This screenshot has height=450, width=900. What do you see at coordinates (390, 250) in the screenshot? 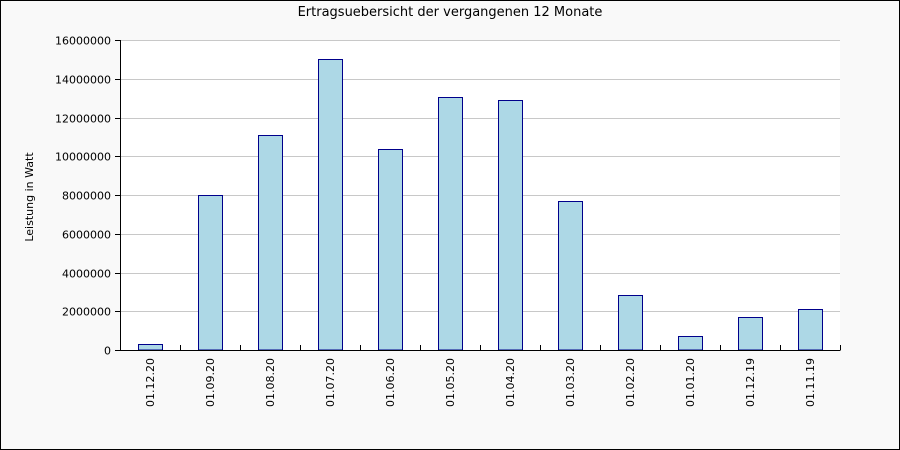
I see `bar-01.06.20` at bounding box center [390, 250].